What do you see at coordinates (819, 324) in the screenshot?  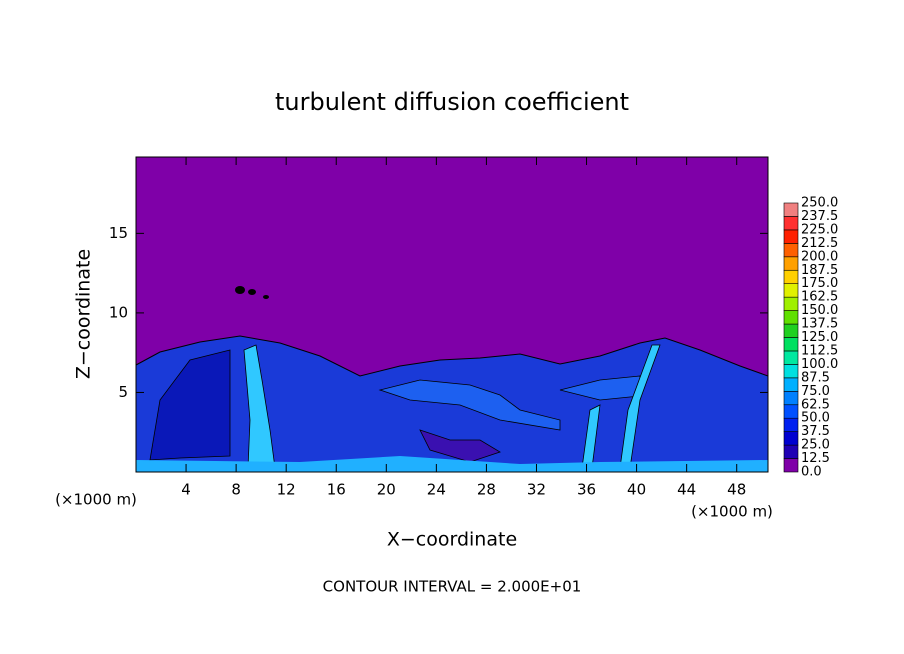 I see `colorbar-label: 137.5` at bounding box center [819, 324].